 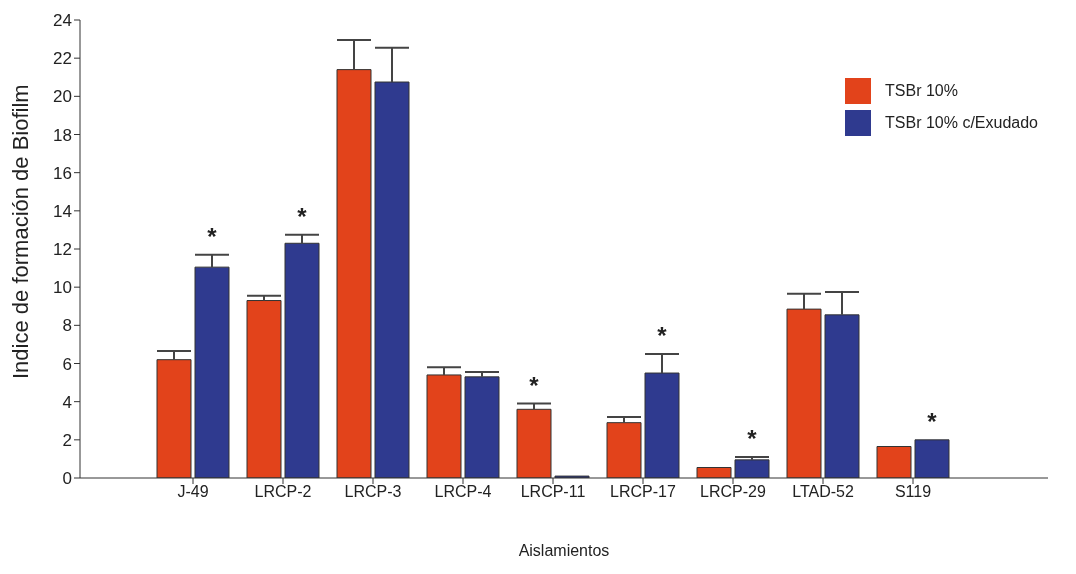 I want to click on y-tick-label: 8, so click(x=67, y=326).